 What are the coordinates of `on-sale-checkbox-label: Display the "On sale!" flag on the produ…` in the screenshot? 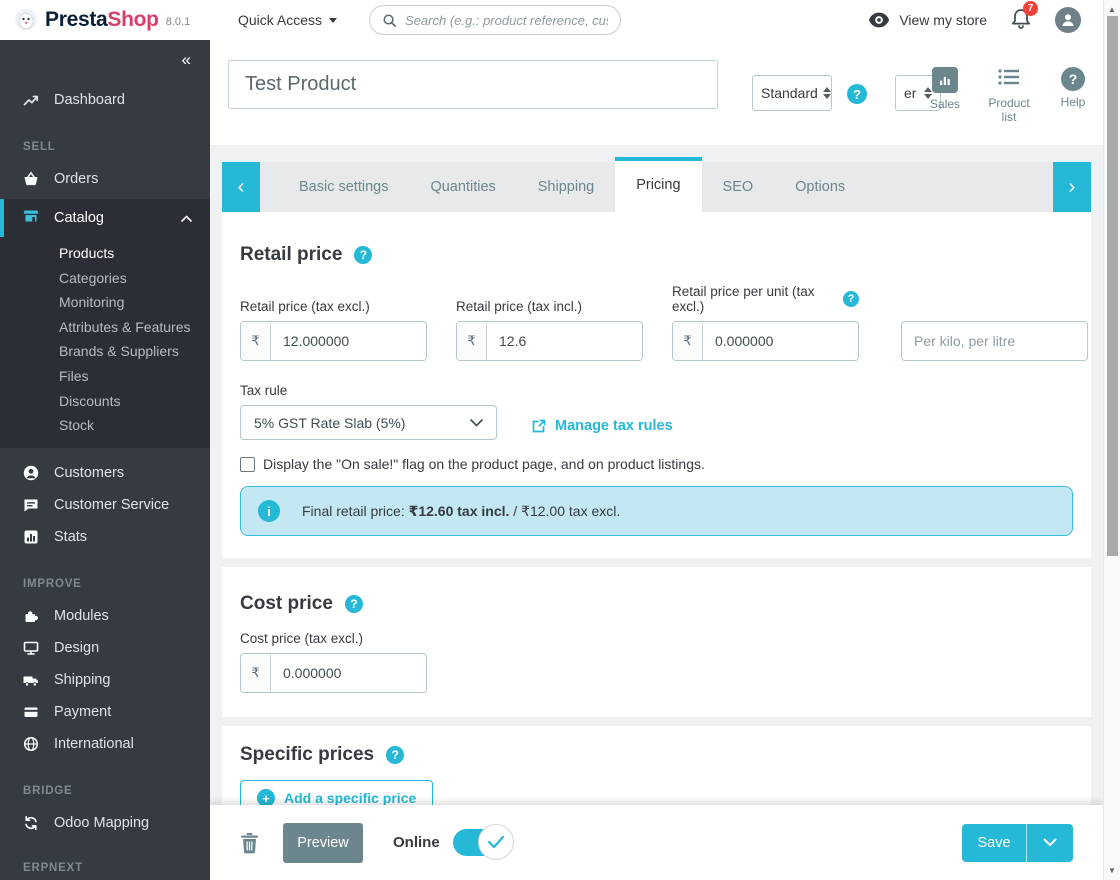 It's located at (484, 464).